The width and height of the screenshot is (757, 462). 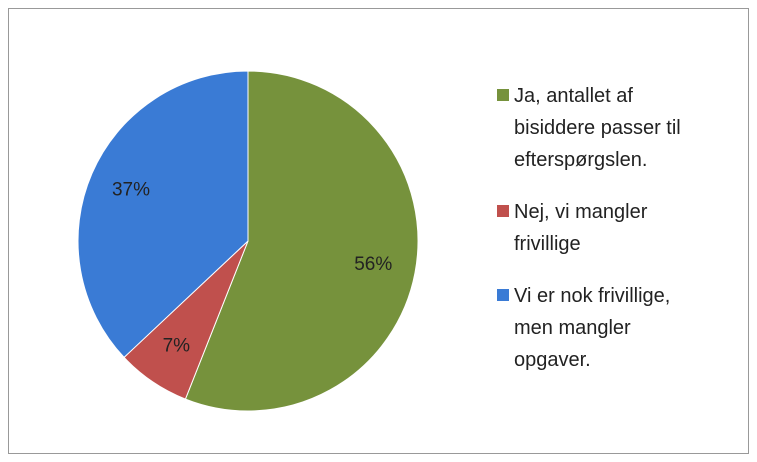 I want to click on data-label: 56%, so click(x=373, y=264).